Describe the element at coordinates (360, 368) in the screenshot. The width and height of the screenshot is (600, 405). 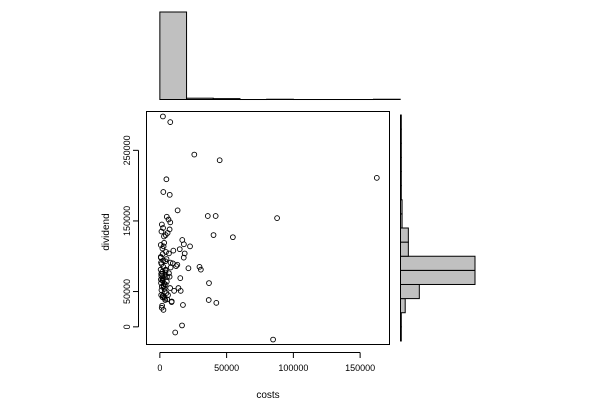
I see `x-tick-label: 150000` at that location.